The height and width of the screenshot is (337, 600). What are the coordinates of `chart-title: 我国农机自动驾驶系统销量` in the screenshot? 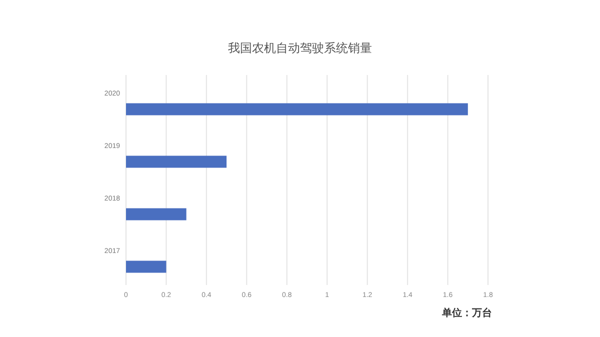 It's located at (300, 48).